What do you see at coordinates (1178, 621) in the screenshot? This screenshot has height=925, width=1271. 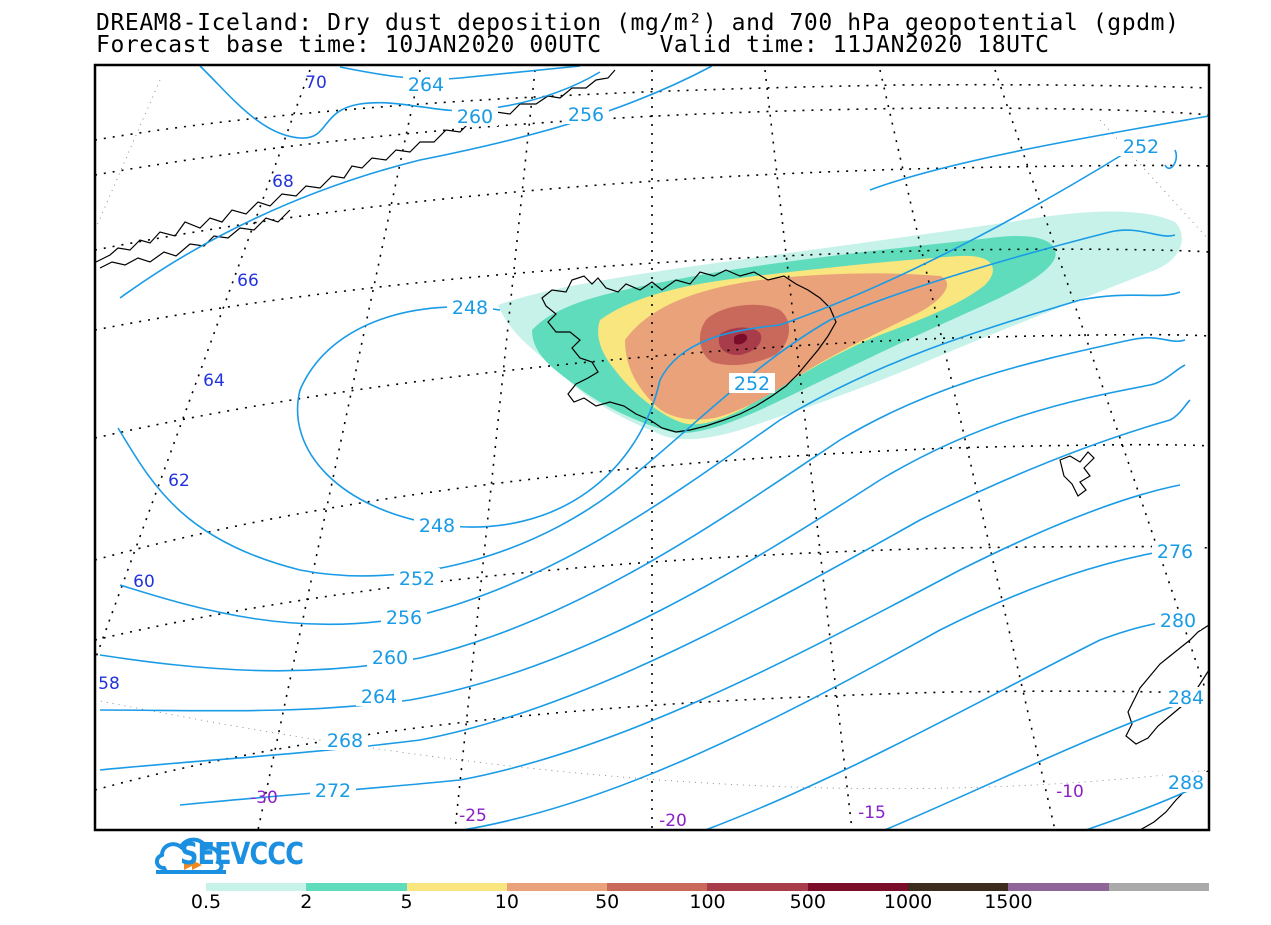 I see `contour-label: 280` at bounding box center [1178, 621].